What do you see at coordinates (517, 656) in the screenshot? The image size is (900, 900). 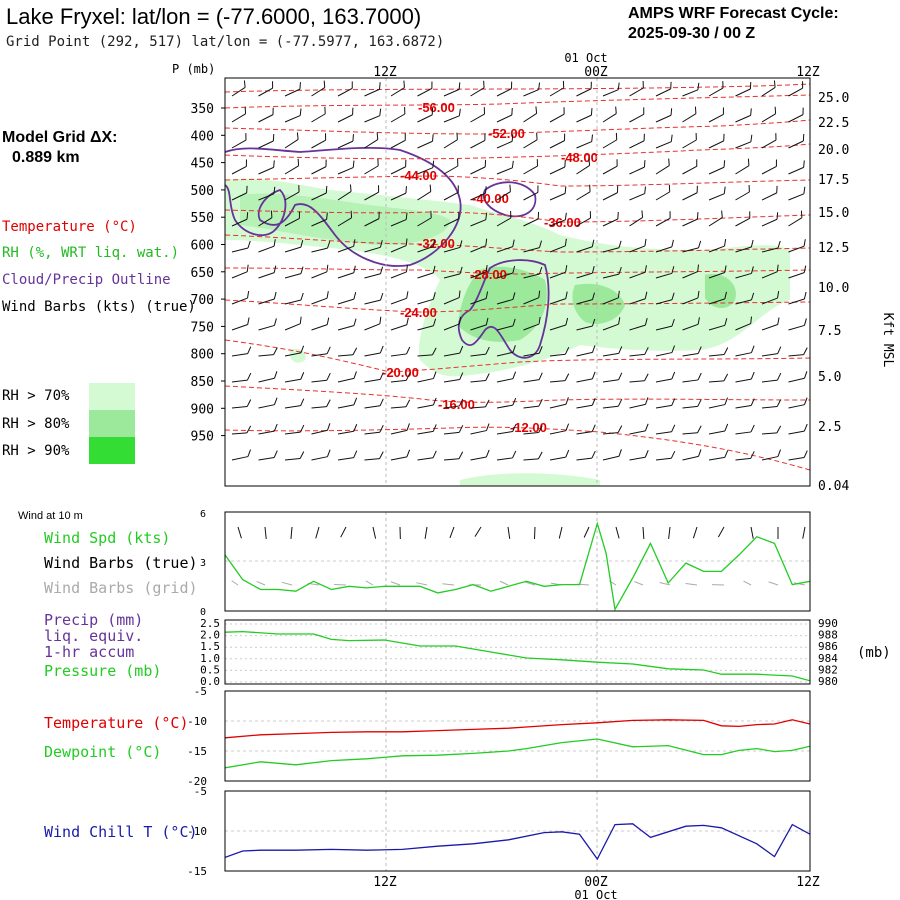 I see `pressure-line` at bounding box center [517, 656].